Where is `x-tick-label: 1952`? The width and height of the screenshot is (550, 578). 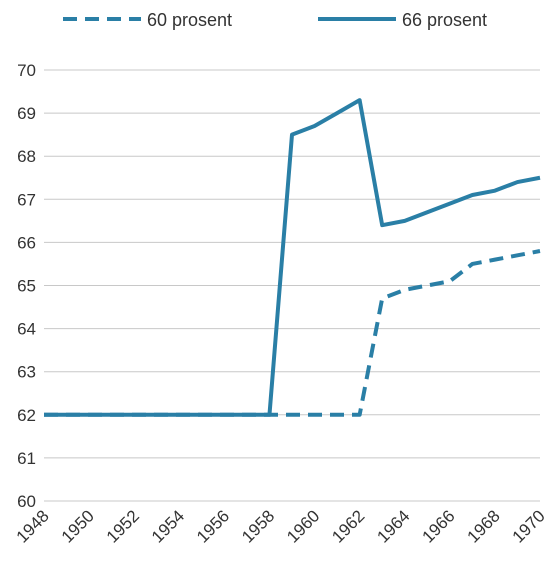 x-tick-label: 1952 is located at coordinates (123, 526).